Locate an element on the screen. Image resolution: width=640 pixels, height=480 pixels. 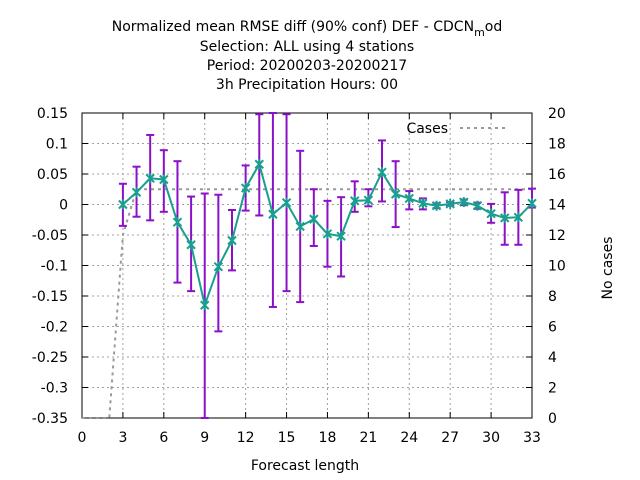
title-line: Period: 20200203-20200217 is located at coordinates (307, 66).